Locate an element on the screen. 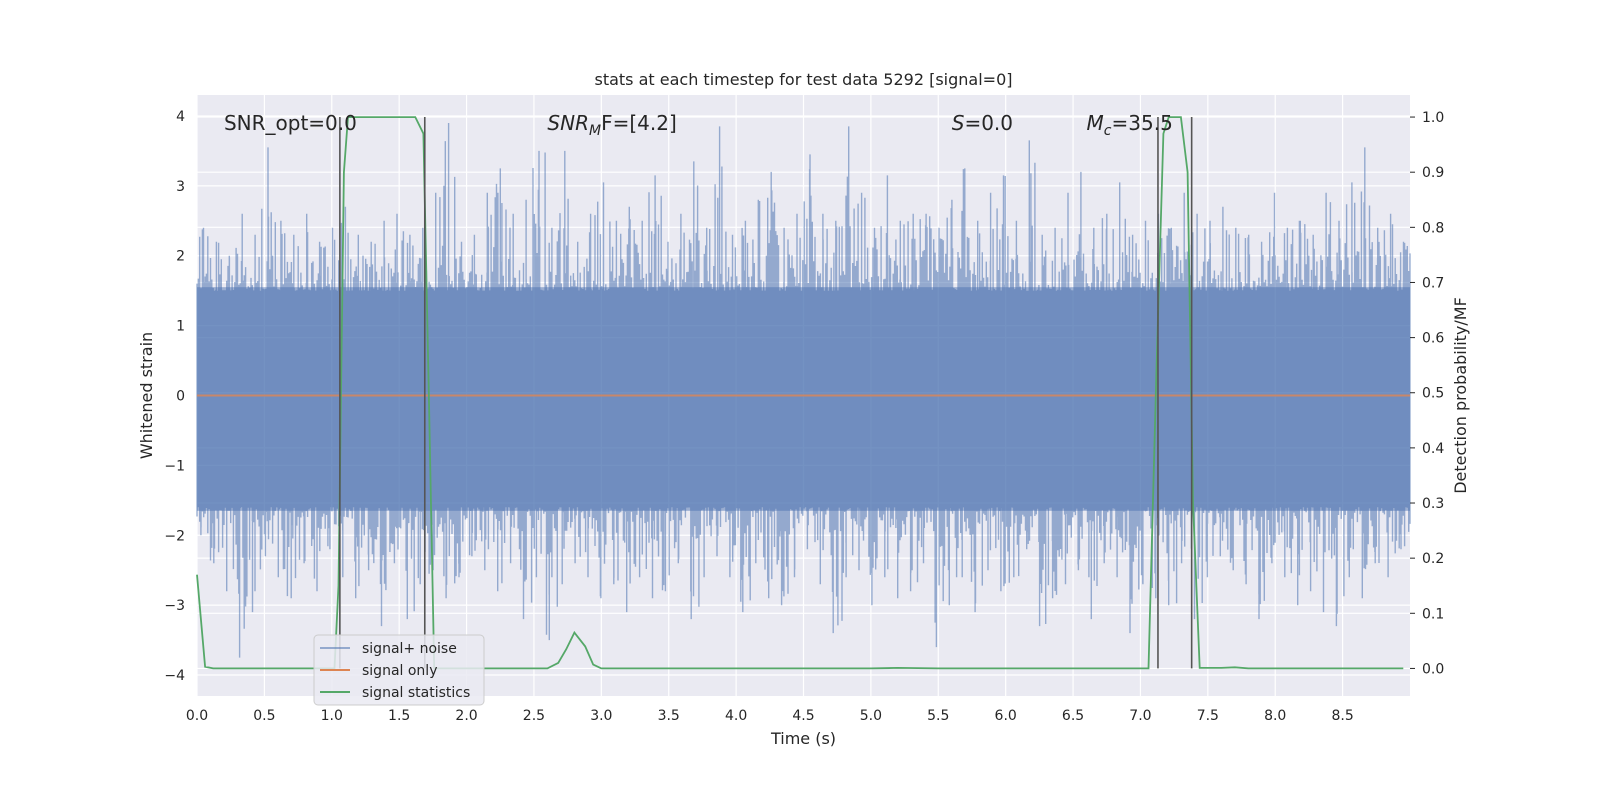 This screenshot has height=804, width=1600. legend-entry: signal+ noise is located at coordinates (409, 649).